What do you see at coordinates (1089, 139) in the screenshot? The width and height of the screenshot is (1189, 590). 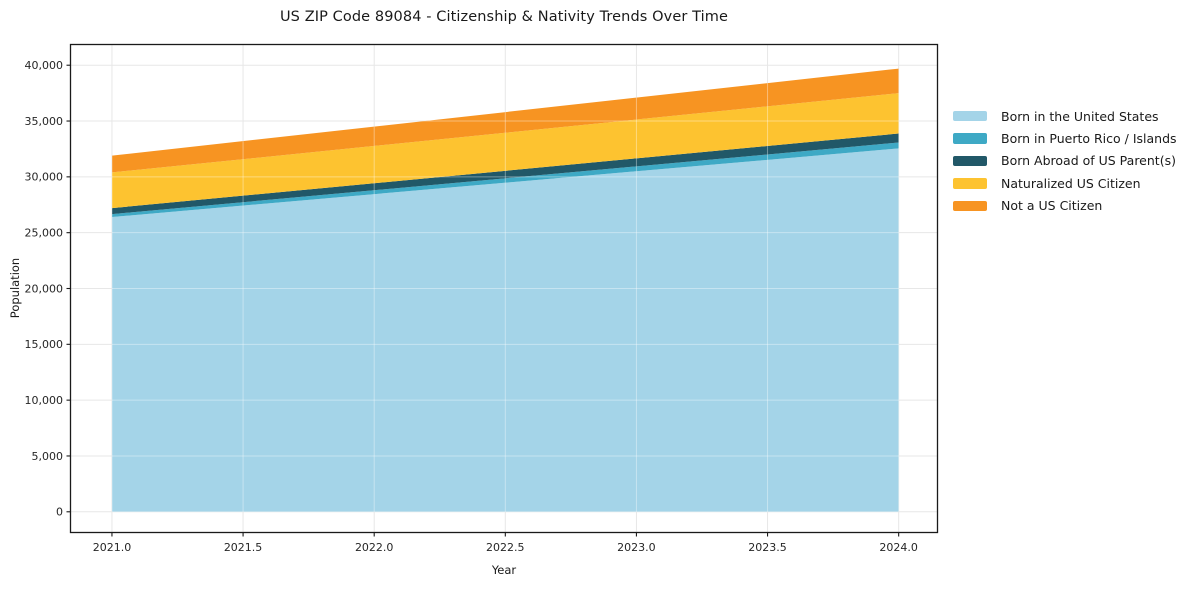 I see `legend-label: Born in Puerto Rico / Islands` at bounding box center [1089, 139].